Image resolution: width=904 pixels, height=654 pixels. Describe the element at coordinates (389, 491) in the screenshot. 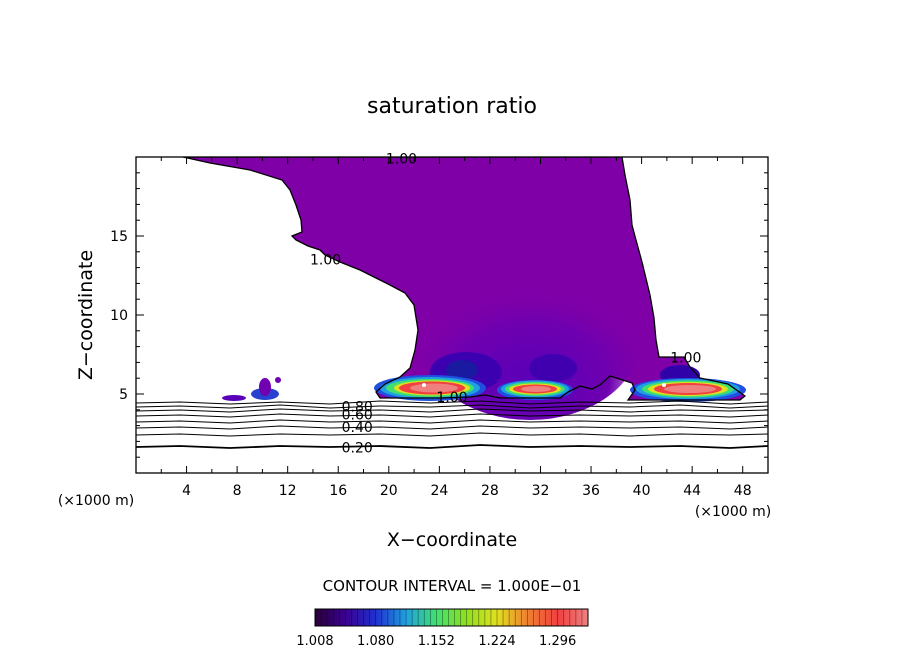

I see `x-tick-label: 20` at that location.